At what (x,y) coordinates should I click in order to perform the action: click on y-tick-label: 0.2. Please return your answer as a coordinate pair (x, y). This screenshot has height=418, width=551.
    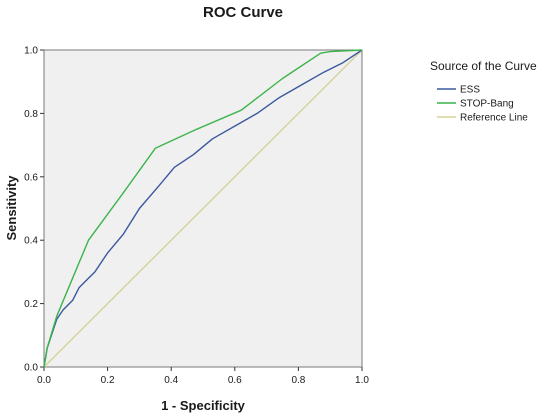
    Looking at the image, I should click on (31, 304).